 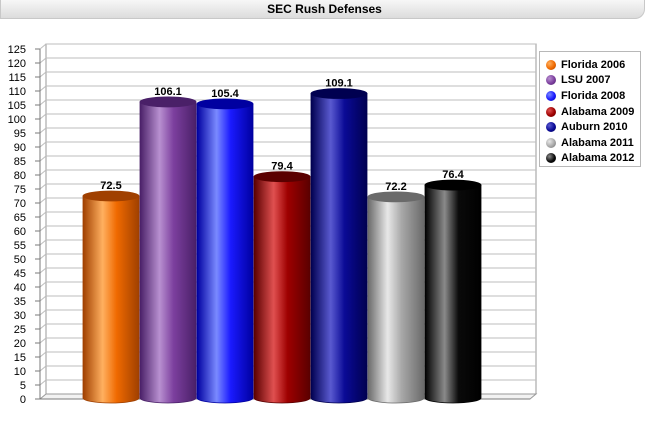 What do you see at coordinates (17, 50) in the screenshot?
I see `y-tick-label: 125` at bounding box center [17, 50].